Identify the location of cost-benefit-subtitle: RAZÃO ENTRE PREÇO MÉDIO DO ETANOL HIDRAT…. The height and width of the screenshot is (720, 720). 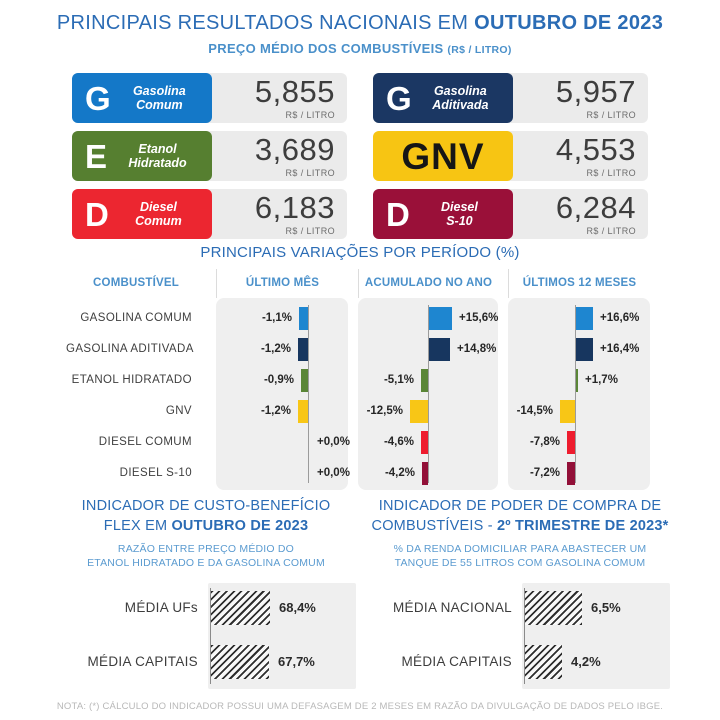
(206, 556).